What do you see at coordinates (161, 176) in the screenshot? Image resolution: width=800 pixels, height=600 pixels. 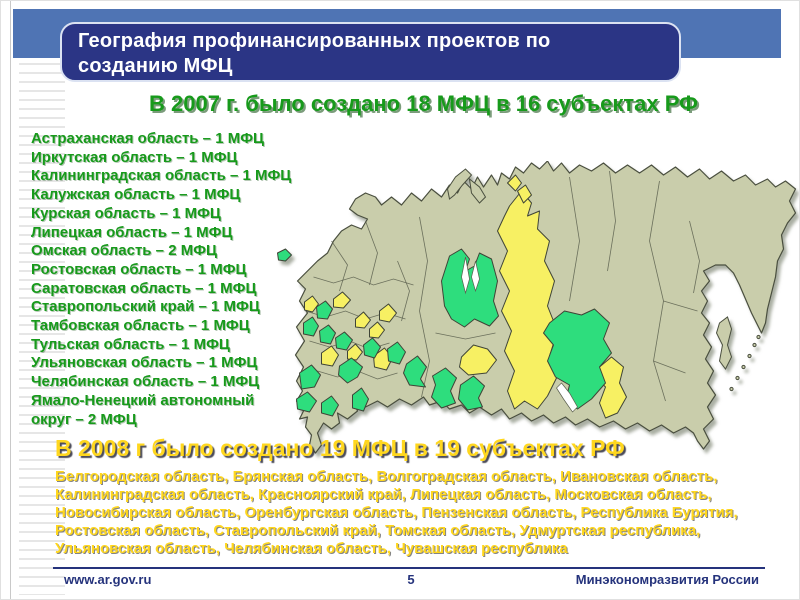 I see `region-item: Калининградская область – 1 МФЦ` at bounding box center [161, 176].